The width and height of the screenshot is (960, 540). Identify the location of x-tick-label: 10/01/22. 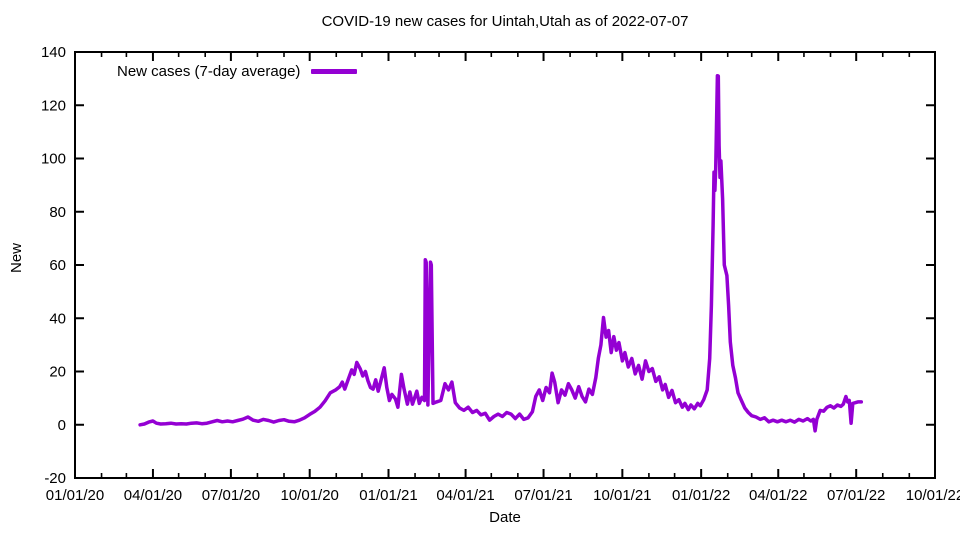
(933, 495).